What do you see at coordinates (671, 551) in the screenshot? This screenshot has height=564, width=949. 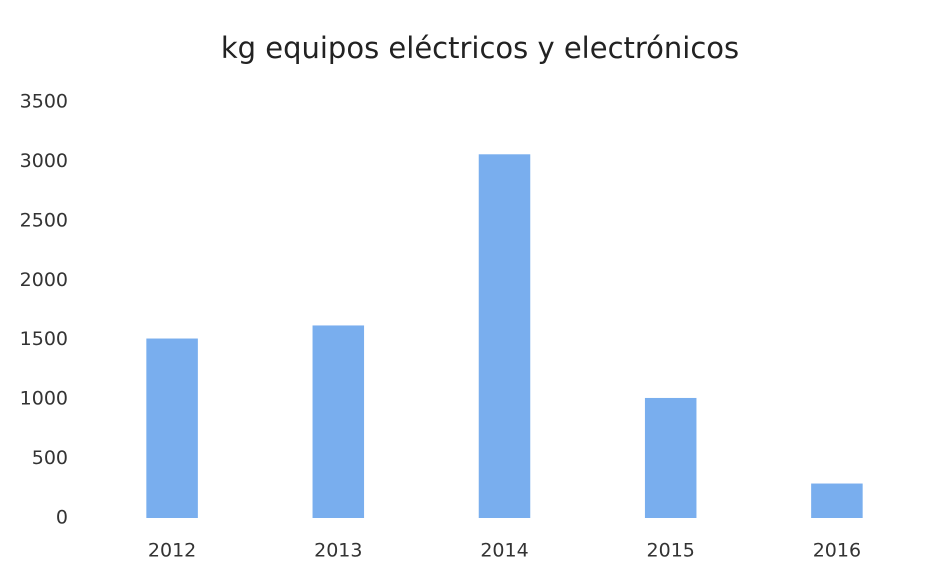 I see `x-tick-label: 2015` at bounding box center [671, 551].